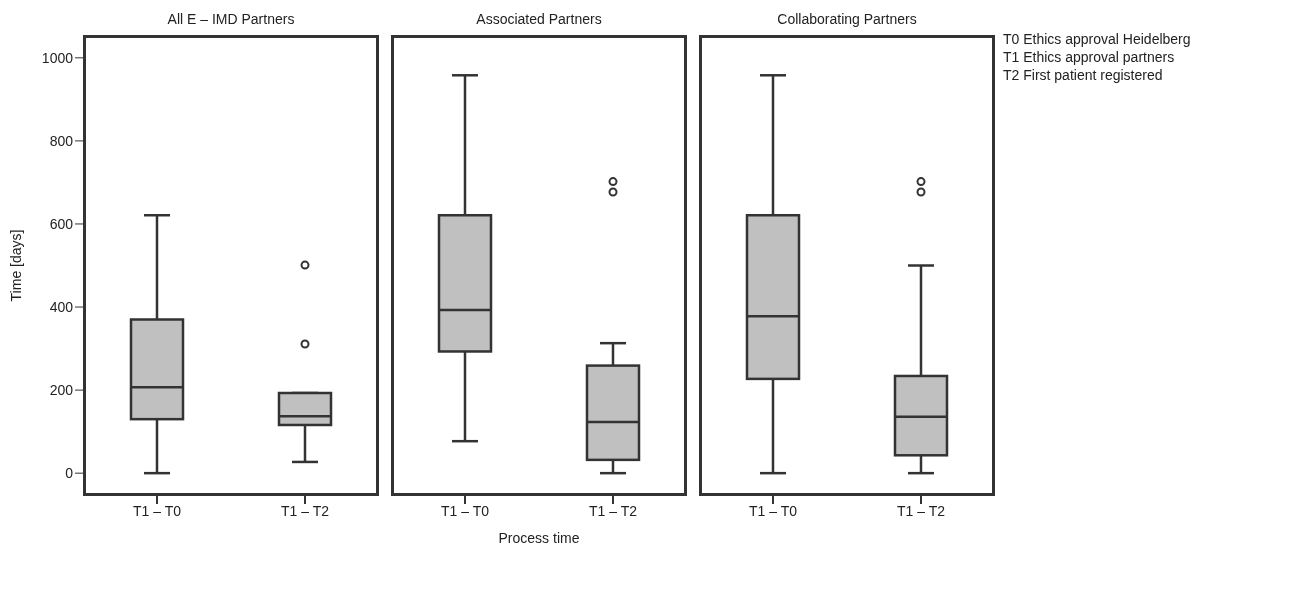 This screenshot has width=1309, height=596. I want to click on text: T1 Ethics approval partners, so click(1089, 57).